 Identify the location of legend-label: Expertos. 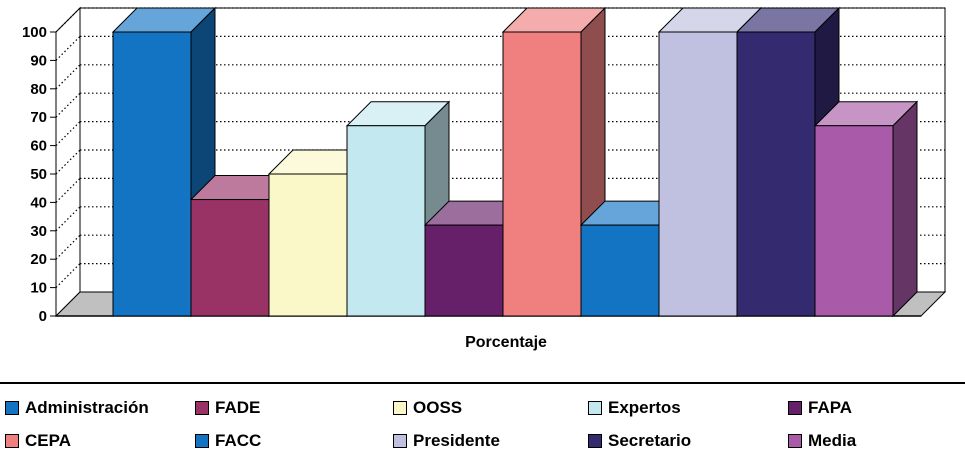
(644, 407).